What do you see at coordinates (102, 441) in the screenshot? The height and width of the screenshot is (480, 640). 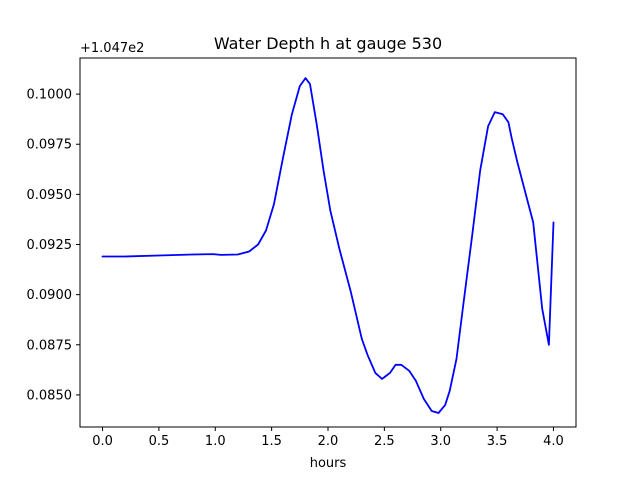 I see `x-tick-label: 0.0` at bounding box center [102, 441].